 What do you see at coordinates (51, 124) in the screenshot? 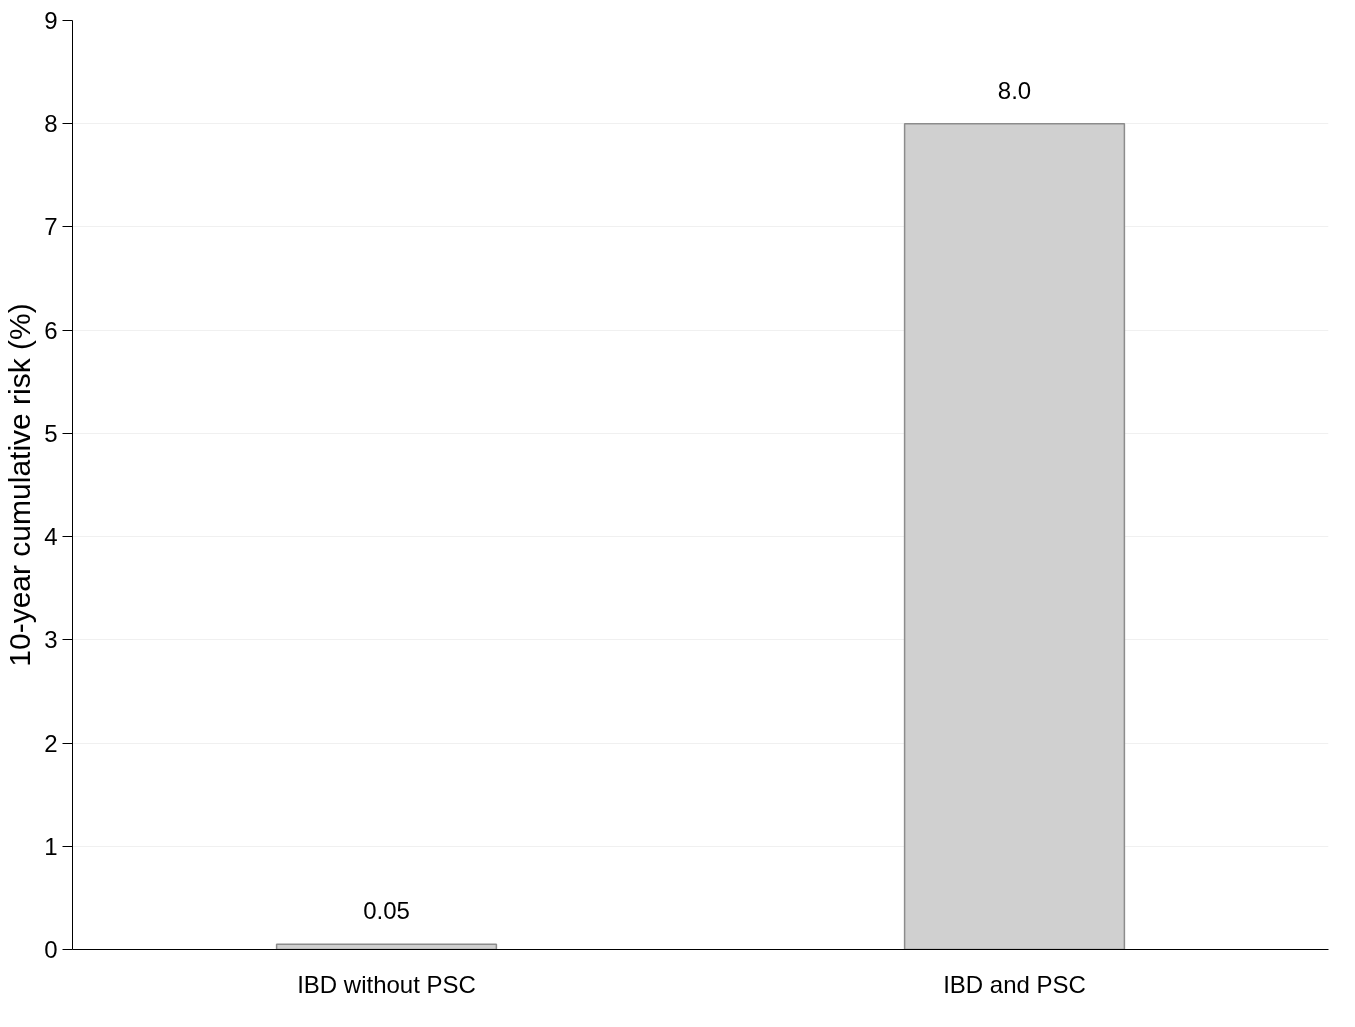
I see `y-tick-label: 8` at bounding box center [51, 124].